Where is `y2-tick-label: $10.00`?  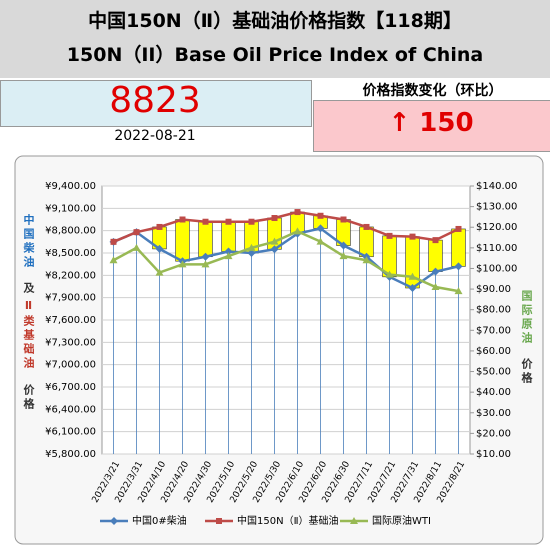
y2-tick-label: $10.00 is located at coordinates (493, 454).